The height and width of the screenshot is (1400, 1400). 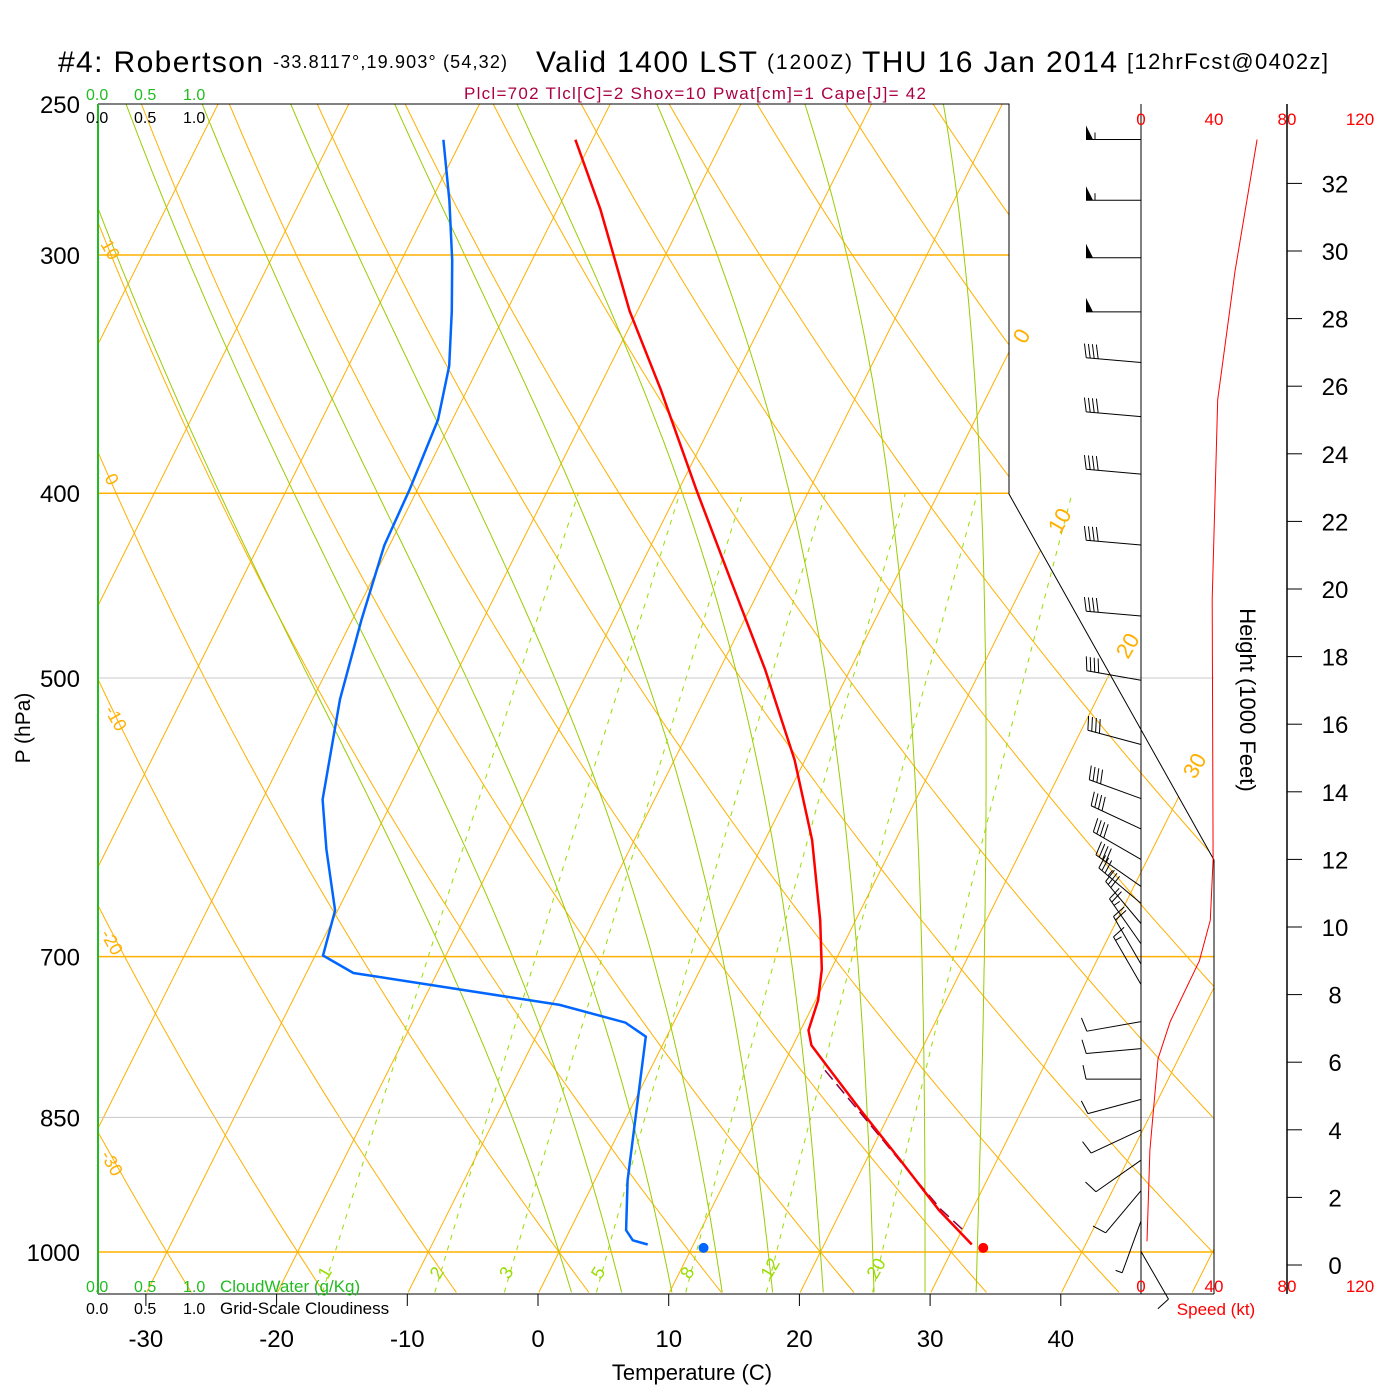 What do you see at coordinates (875, 1268) in the screenshot?
I see `mixing-ratio-label: 20` at bounding box center [875, 1268].